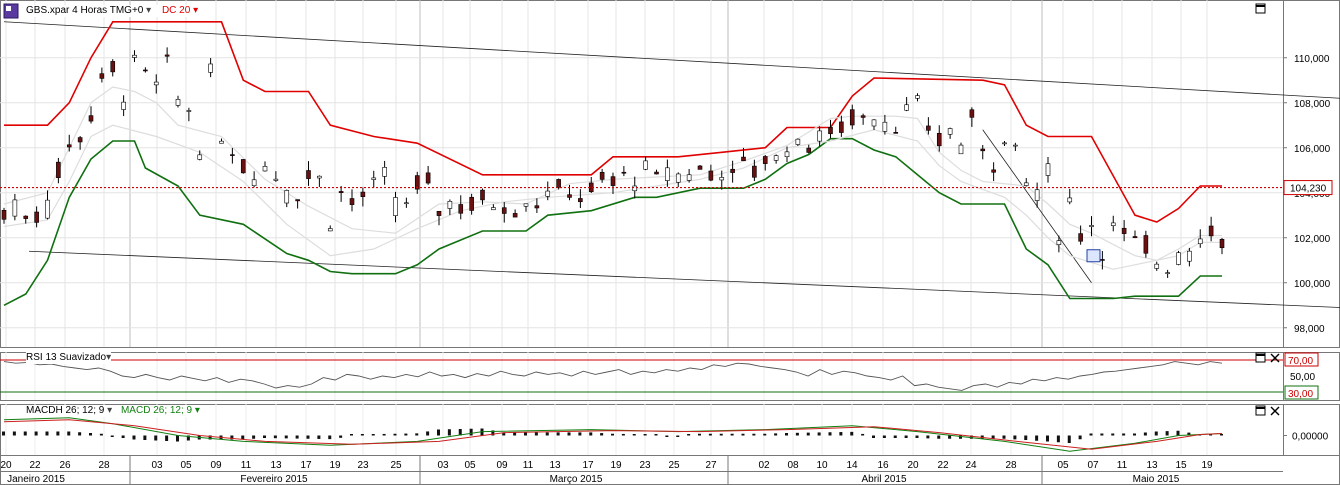 This screenshot has height=485, width=1340. I want to click on rsi-label: RSI 13 Suavizado, so click(66, 357).